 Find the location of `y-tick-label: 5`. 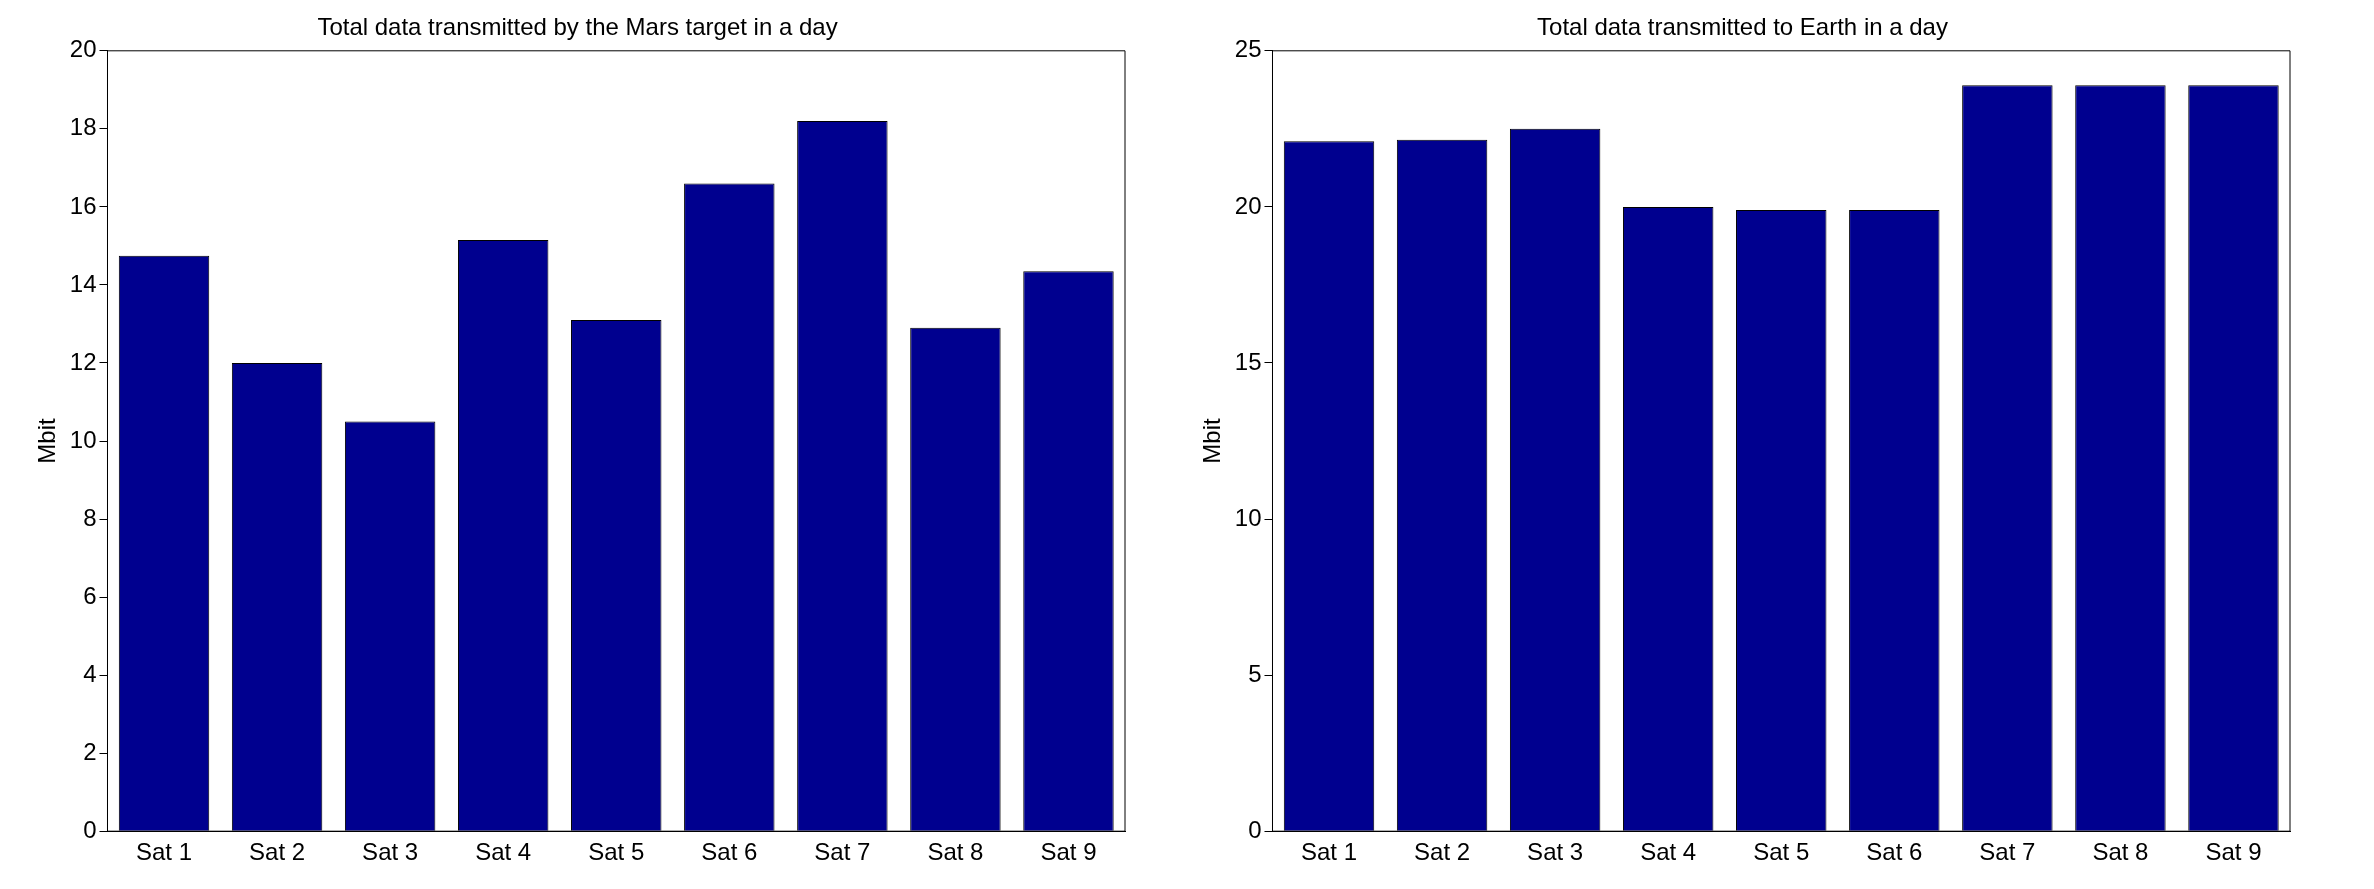

y-tick-label: 5 is located at coordinates (1255, 673).